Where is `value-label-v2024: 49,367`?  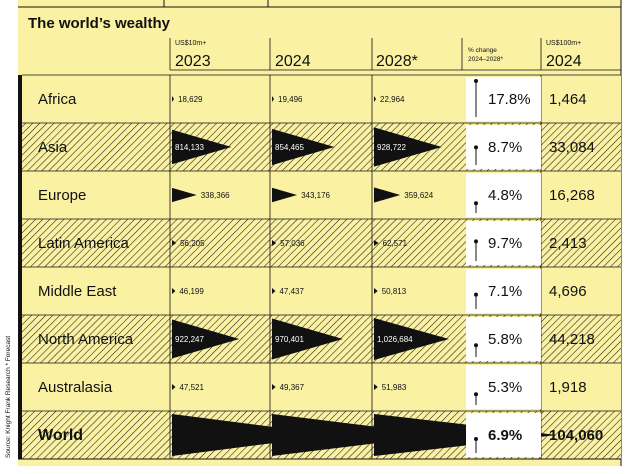
value-label-v2024: 49,367 is located at coordinates (292, 387).